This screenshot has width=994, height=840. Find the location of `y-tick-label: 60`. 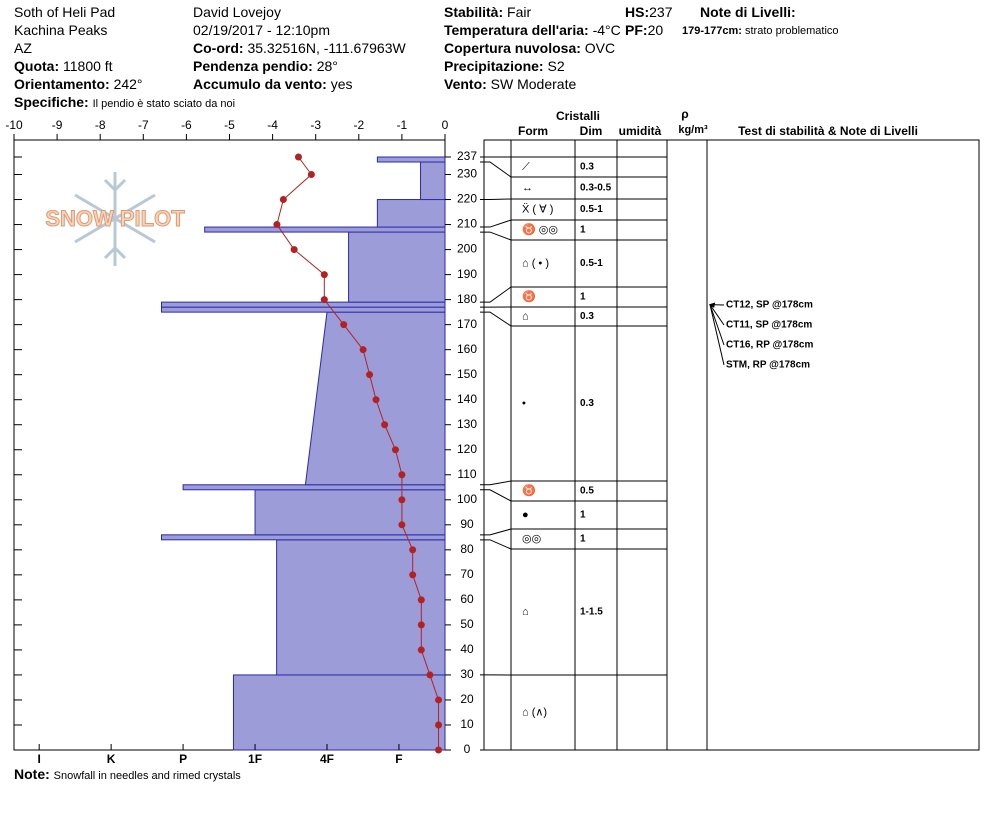

y-tick-label: 60 is located at coordinates (467, 599).